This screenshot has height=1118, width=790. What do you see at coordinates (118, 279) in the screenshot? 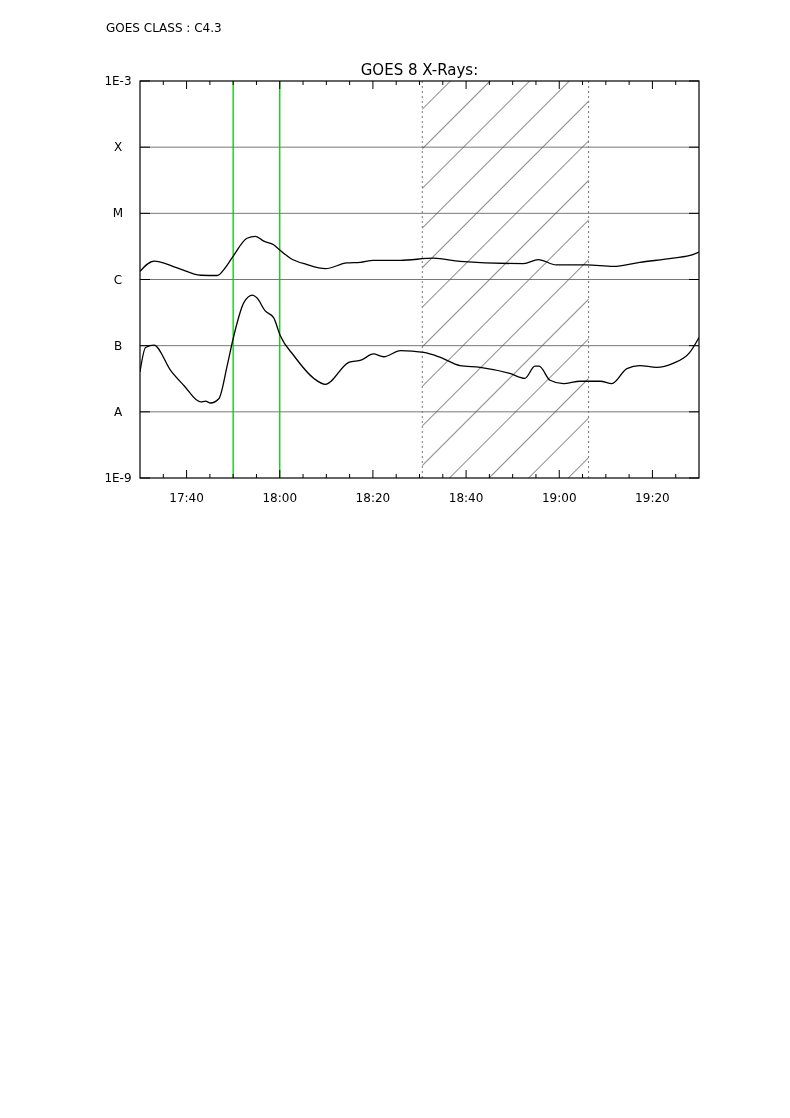
I see `y-tick-label: C` at bounding box center [118, 279].